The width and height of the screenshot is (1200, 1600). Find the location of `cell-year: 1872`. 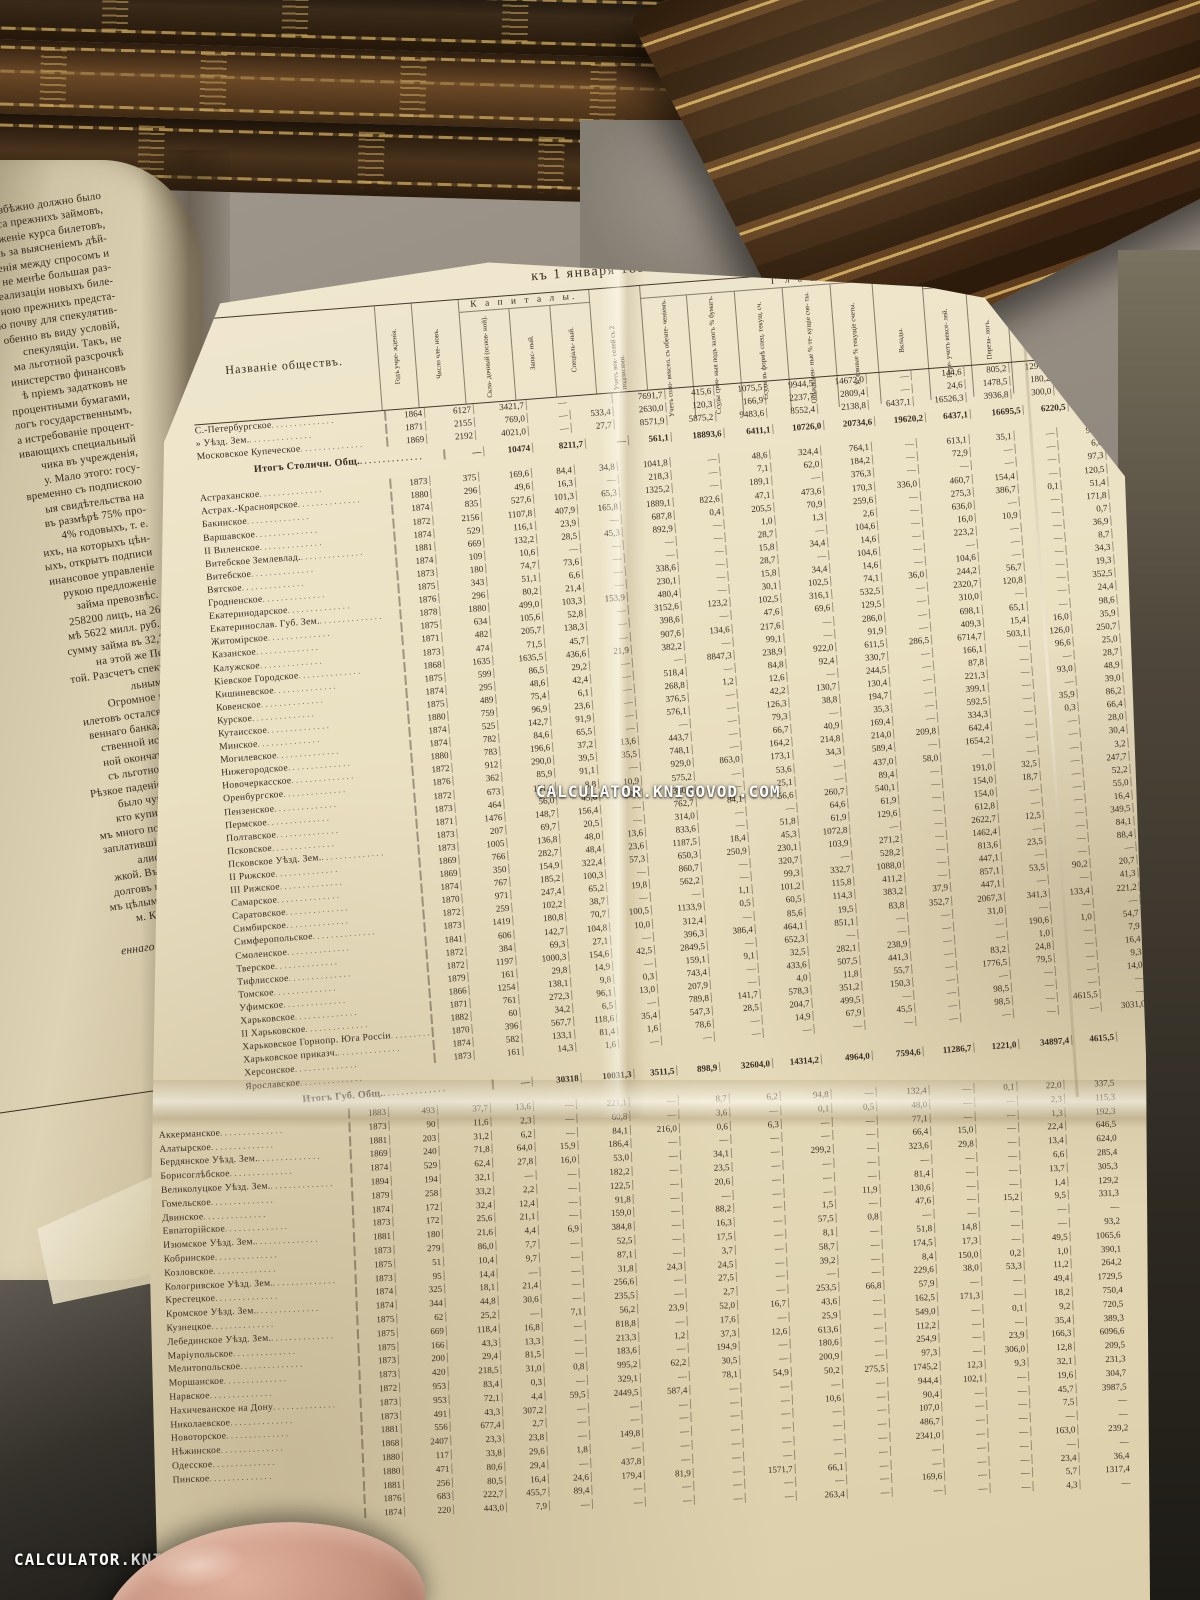

cell-year: 1872 is located at coordinates (379, 1388).